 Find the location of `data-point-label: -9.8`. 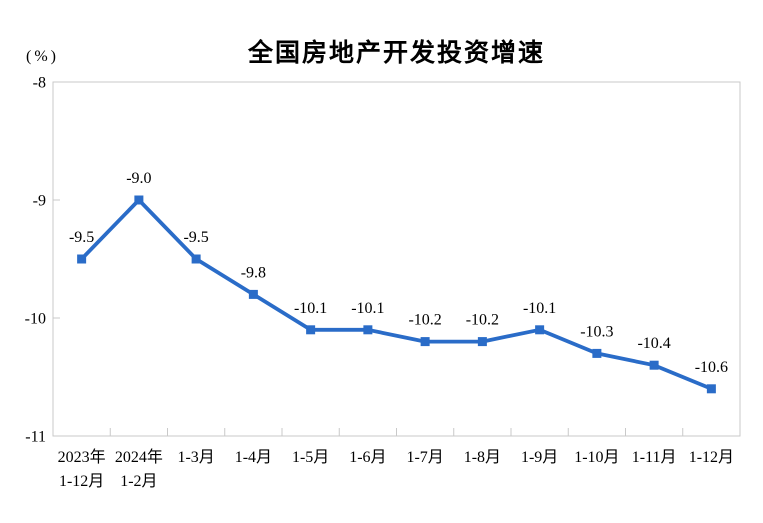

data-point-label: -9.8 is located at coordinates (253, 272).